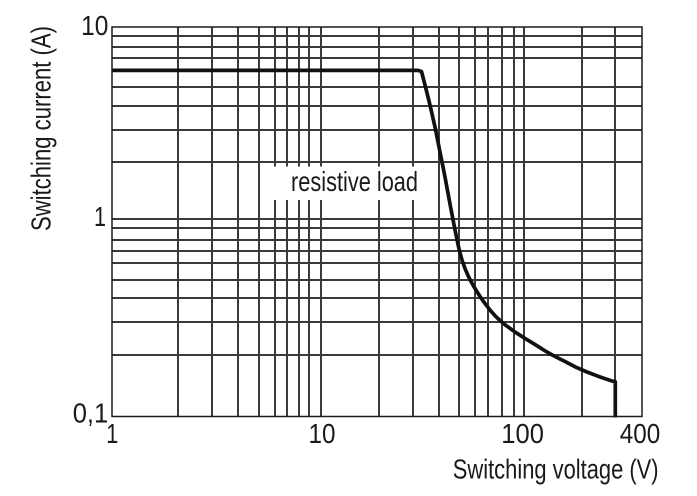 This screenshot has width=697, height=496. What do you see at coordinates (354, 181) in the screenshot?
I see `svg-text: resistive load` at bounding box center [354, 181].